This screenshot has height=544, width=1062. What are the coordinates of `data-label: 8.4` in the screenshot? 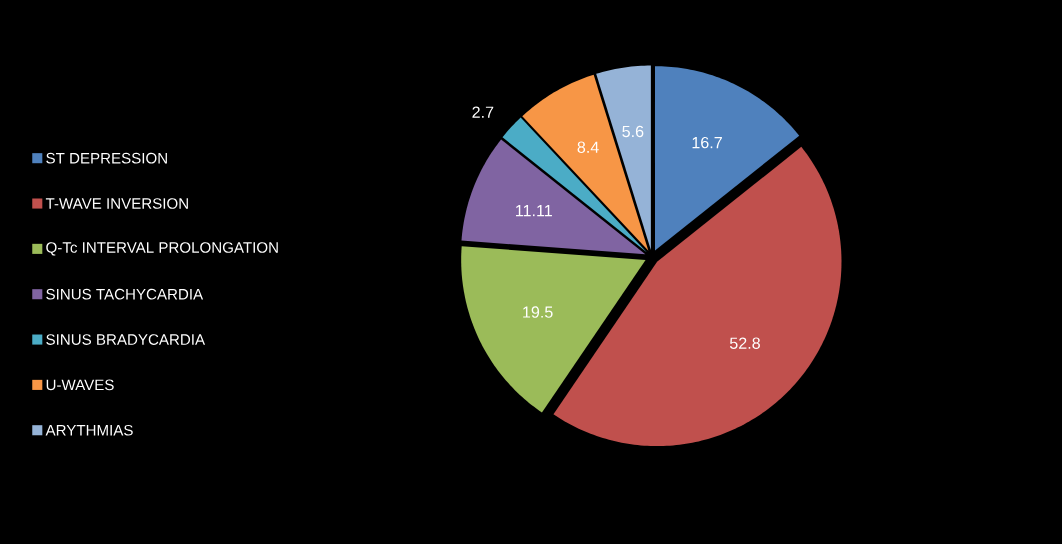 It's located at (588, 147).